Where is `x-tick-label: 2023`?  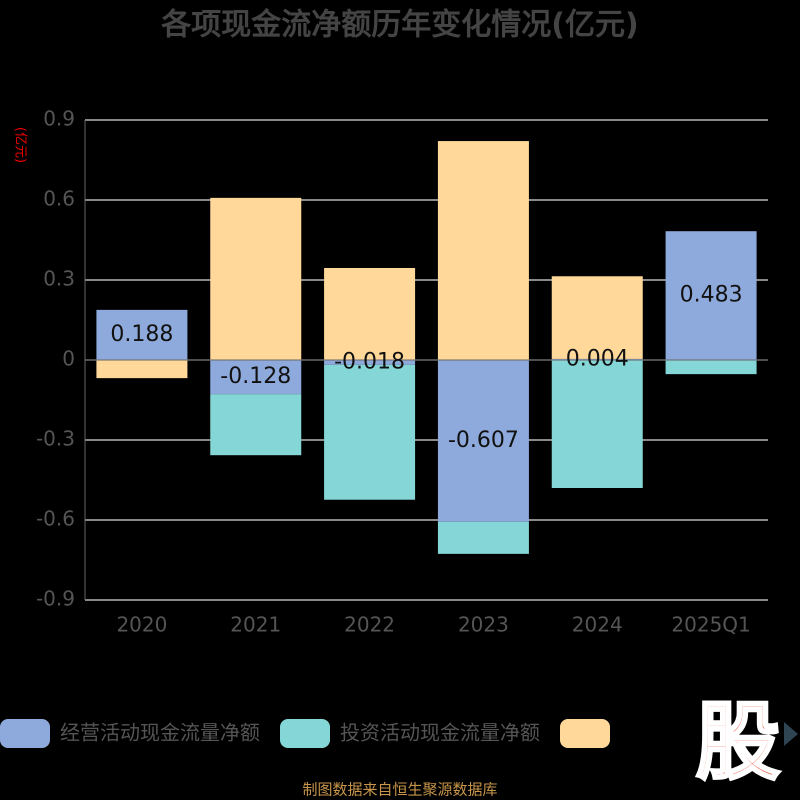 x-tick-label: 2023 is located at coordinates (483, 625).